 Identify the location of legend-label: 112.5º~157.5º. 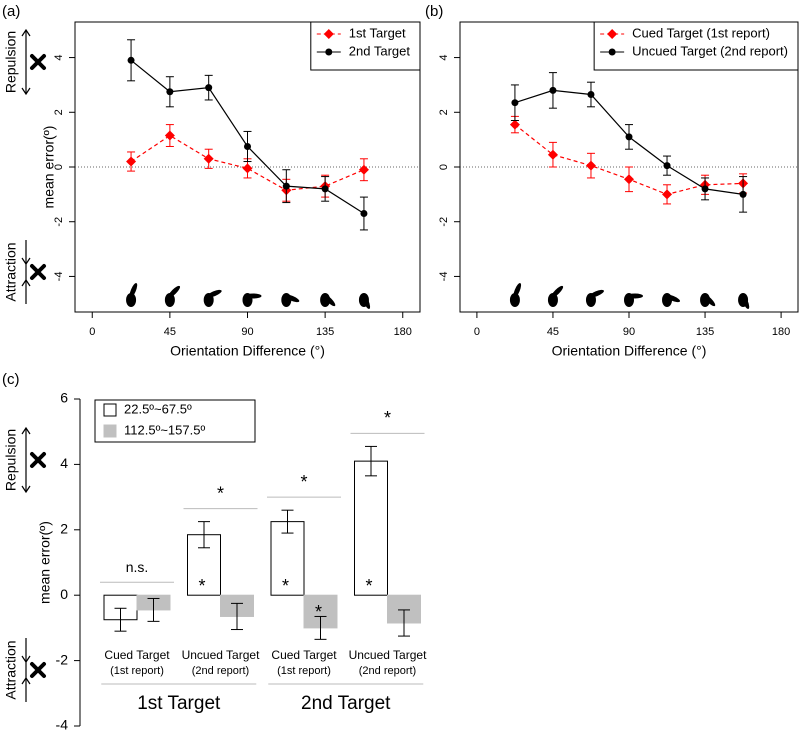
(164, 429).